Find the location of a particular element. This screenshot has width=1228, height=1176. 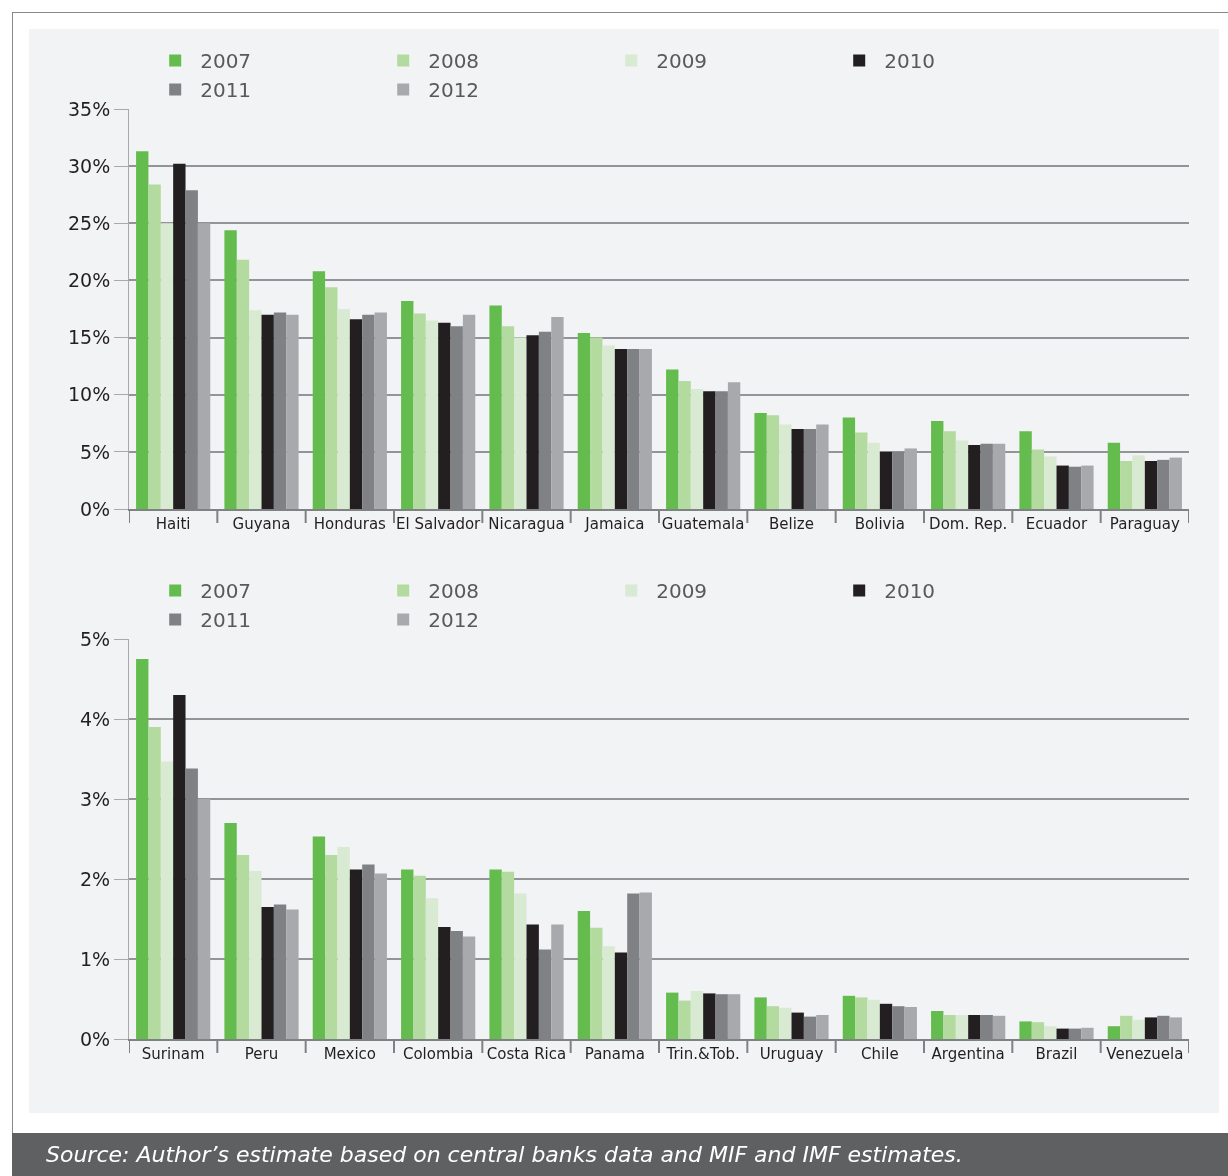

x-tick-label: El Salvador is located at coordinates (439, 524).